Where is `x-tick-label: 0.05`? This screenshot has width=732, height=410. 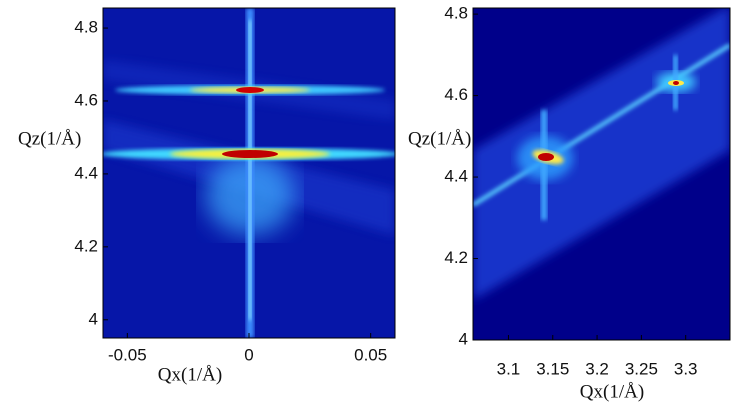 x-tick-label: 0.05 is located at coordinates (370, 354).